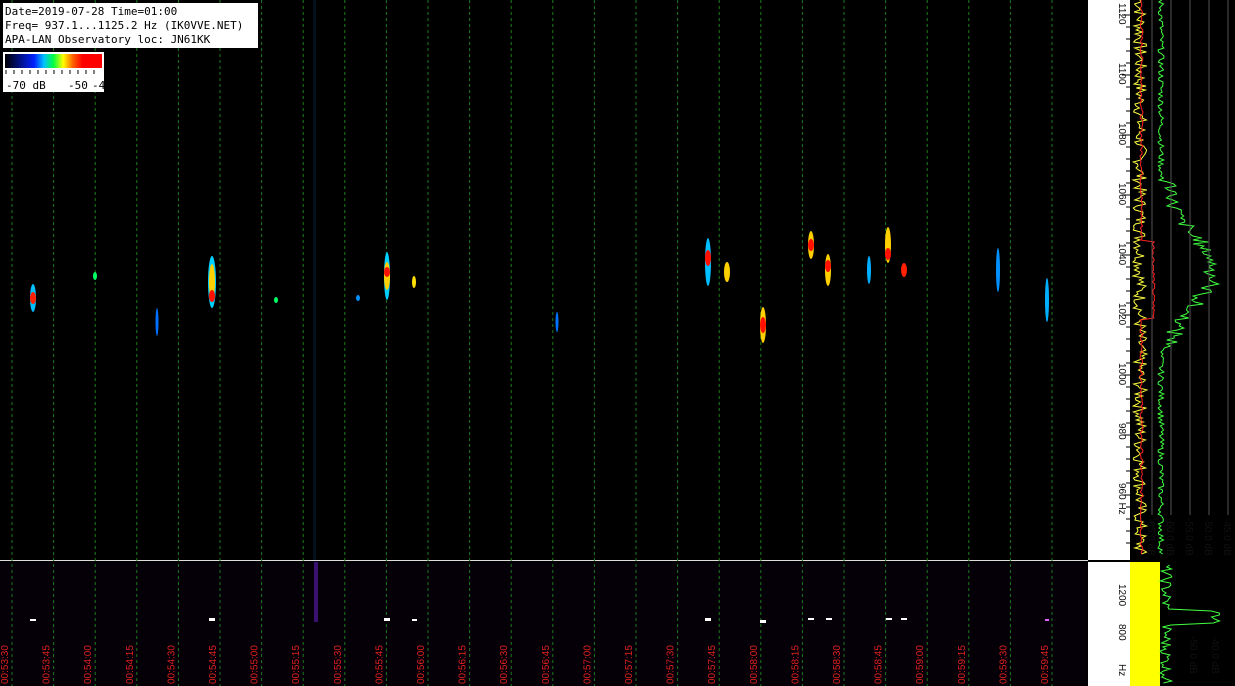 This screenshot has height=686, width=1235. I want to click on lower-power-label: -50.0 dB, so click(1192, 655).